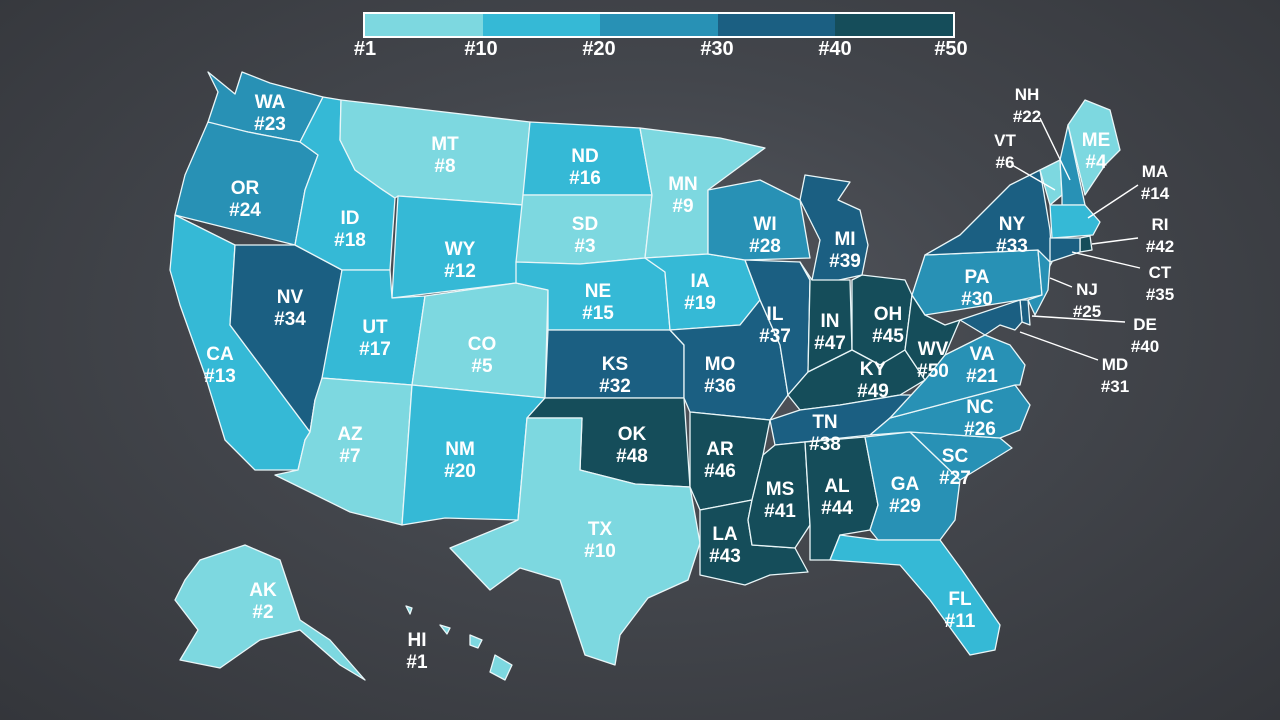 The image size is (1280, 720). I want to click on state-rank-sc: #27, so click(955, 478).